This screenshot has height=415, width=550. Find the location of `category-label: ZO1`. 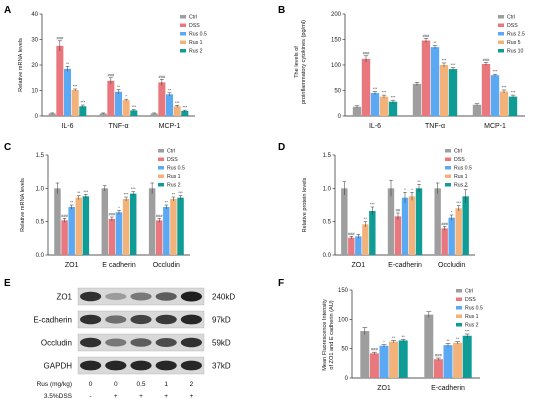

category-label: ZO1 is located at coordinates (359, 265).